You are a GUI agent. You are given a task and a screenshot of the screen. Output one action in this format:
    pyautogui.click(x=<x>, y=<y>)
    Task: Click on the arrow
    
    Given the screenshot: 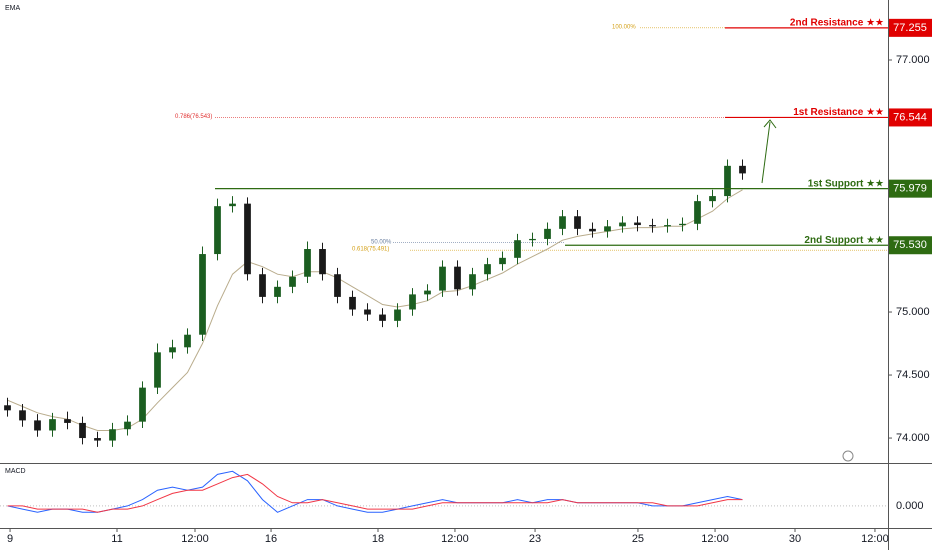 What is the action you would take?
    pyautogui.click(x=766, y=152)
    